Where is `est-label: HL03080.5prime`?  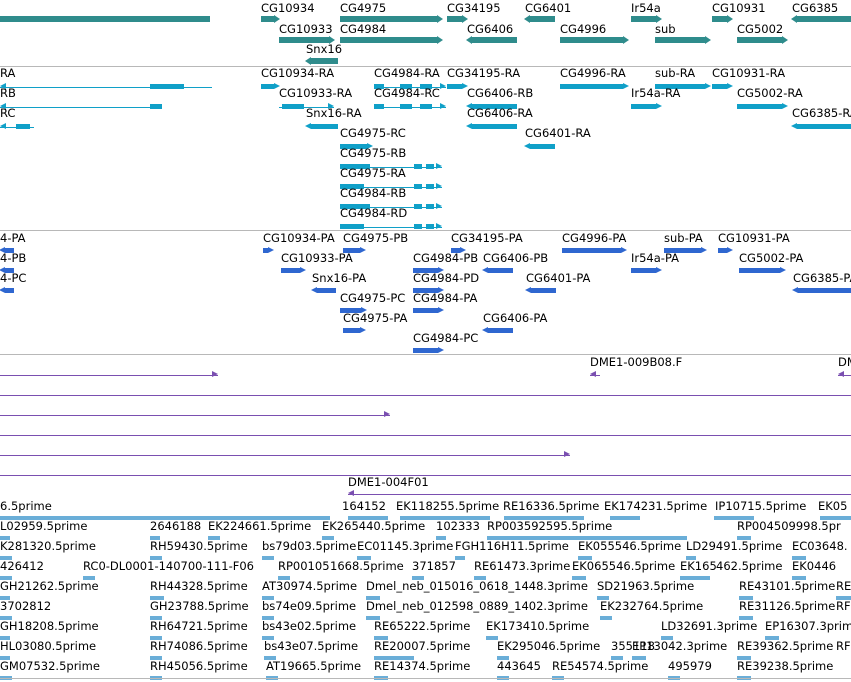
est-label: HL03080.5prime is located at coordinates (48, 646).